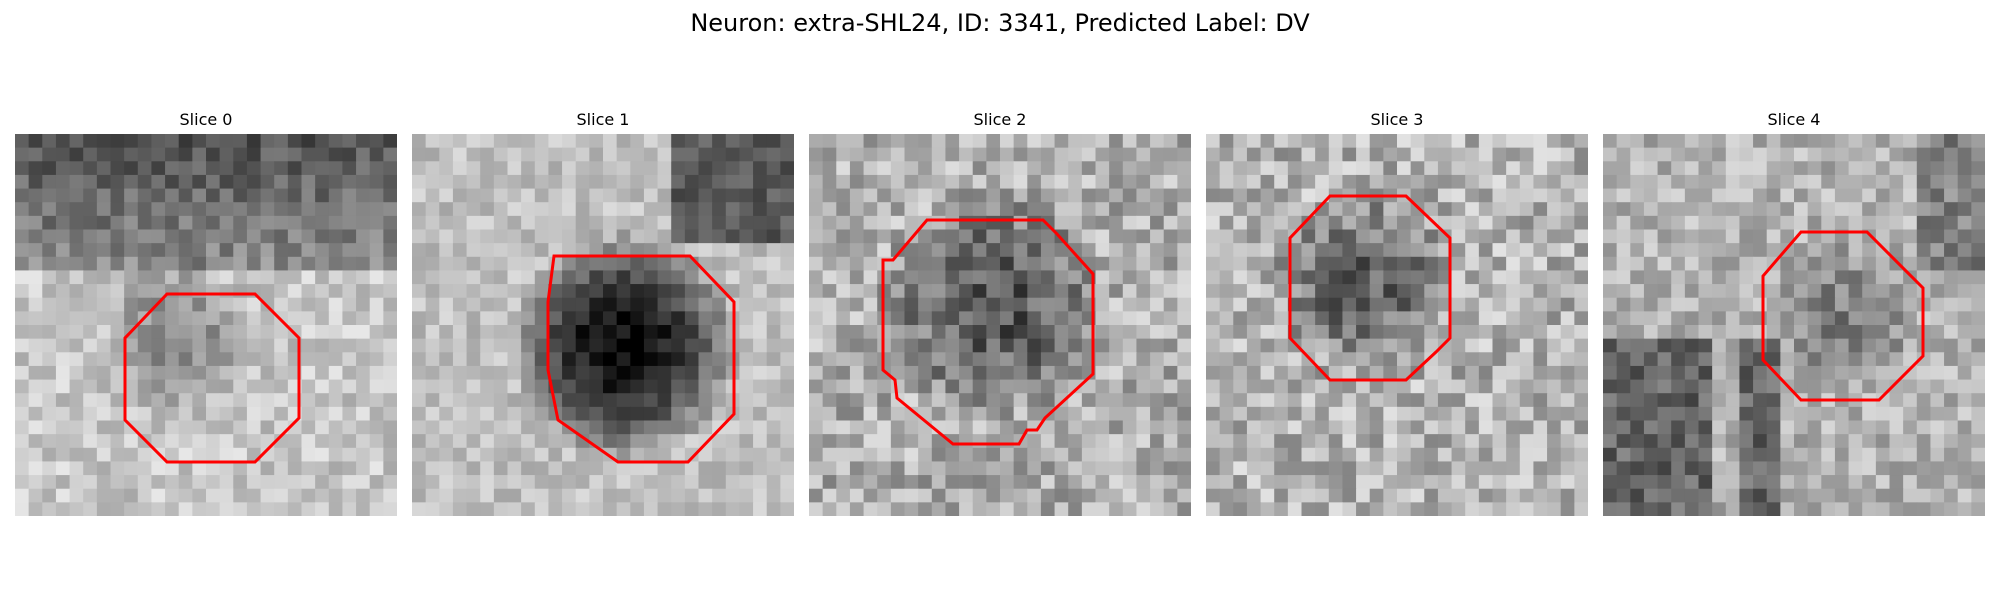  What do you see at coordinates (603, 119) in the screenshot?
I see `slice-title-1: Slice 1` at bounding box center [603, 119].